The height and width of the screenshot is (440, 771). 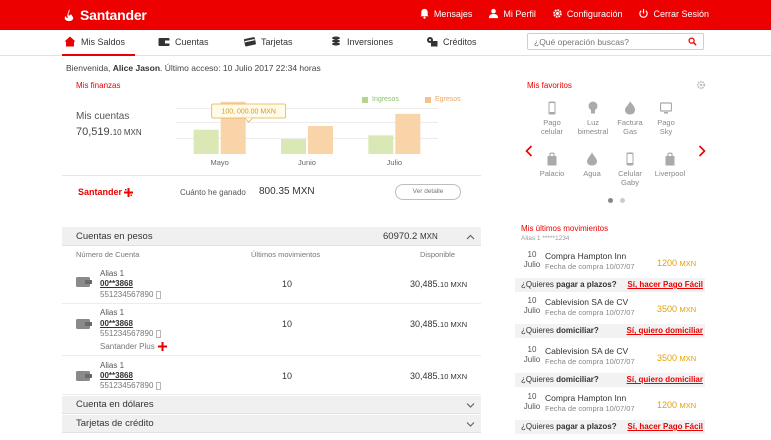 I want to click on chevron-up-icon, so click(x=470, y=236).